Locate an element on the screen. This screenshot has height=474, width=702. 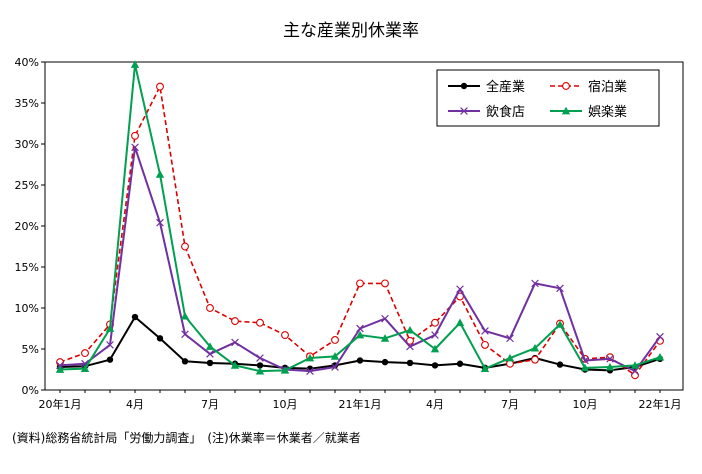
y-tick-label: 25% is located at coordinates (27, 185).